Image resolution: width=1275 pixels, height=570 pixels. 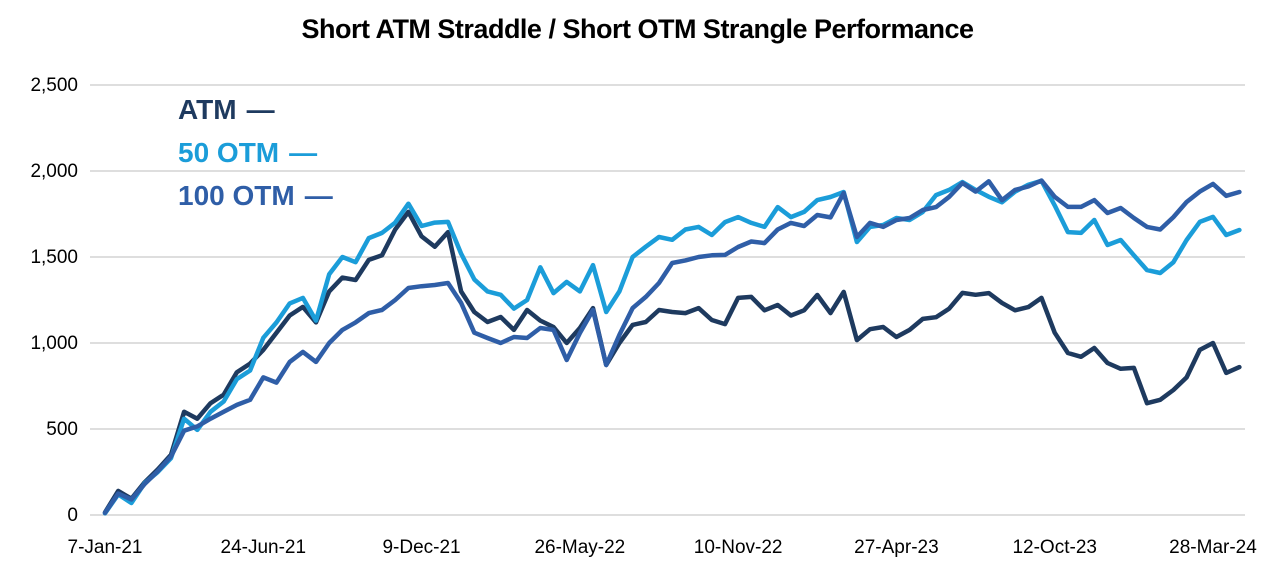 What do you see at coordinates (318, 195) in the screenshot?
I see `legend-line-sample-100otm: —` at bounding box center [318, 195].